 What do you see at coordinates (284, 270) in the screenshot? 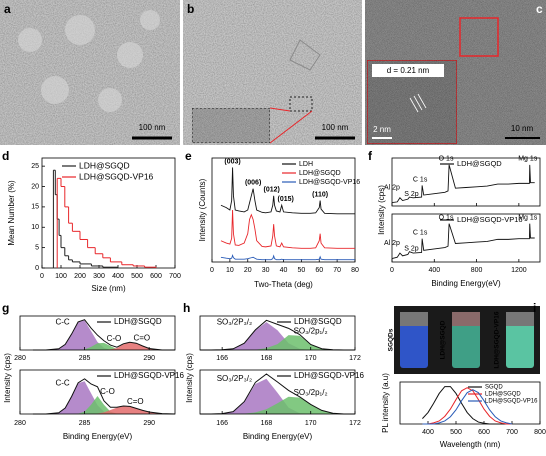
I see `x-tick-label: 40` at bounding box center [284, 270].